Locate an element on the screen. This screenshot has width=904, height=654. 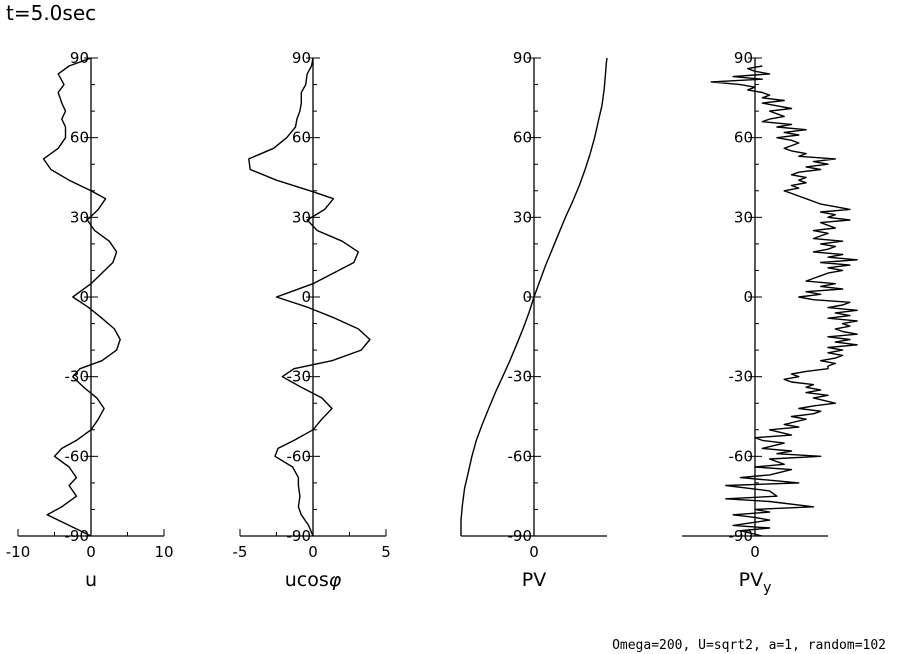
chart-pv-y-tick-label: -60 is located at coordinates (520, 456).